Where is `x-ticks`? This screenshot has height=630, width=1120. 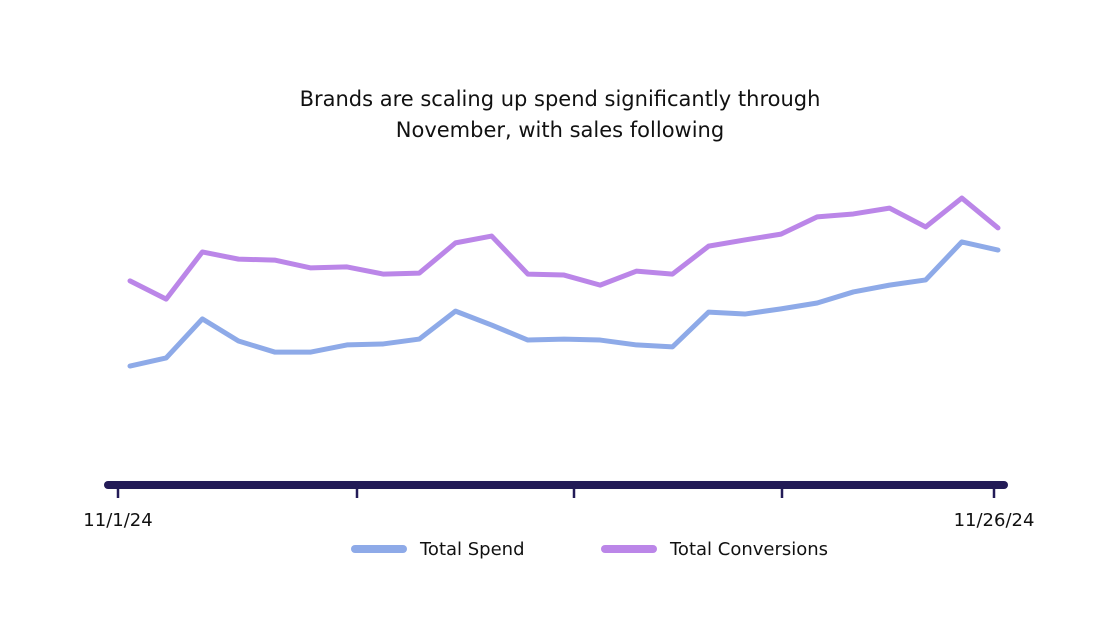 x-ticks is located at coordinates (556, 491).